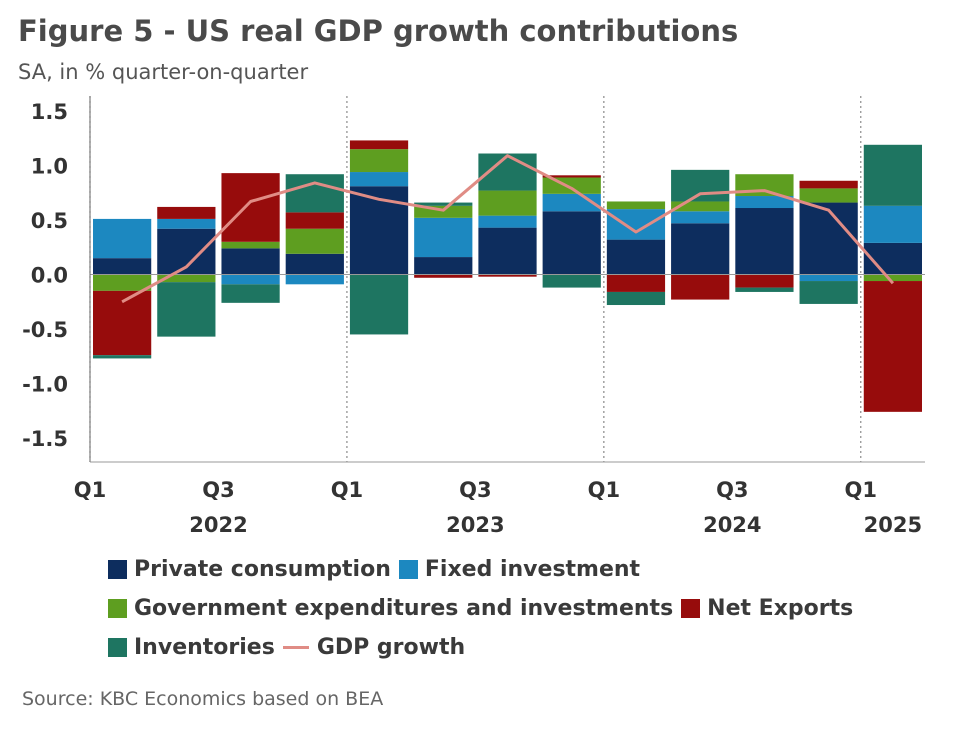  What do you see at coordinates (203, 699) in the screenshot?
I see `source-note: Source: KBC Economics based on BEA` at bounding box center [203, 699].